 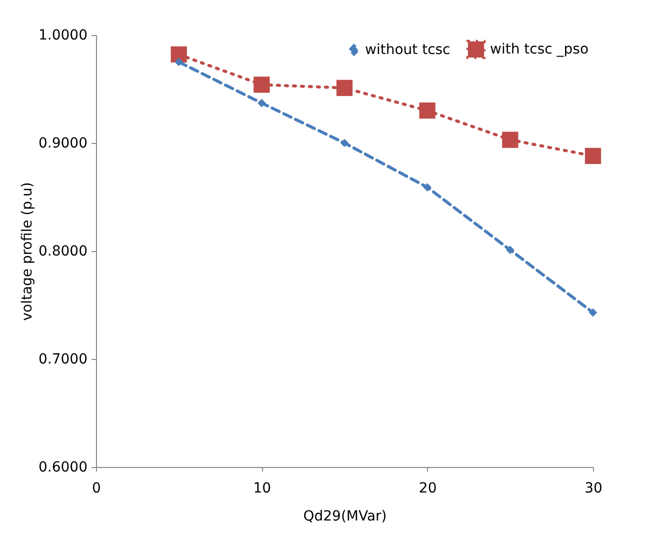 I want to click on x-tick-label: 10, so click(x=262, y=488).